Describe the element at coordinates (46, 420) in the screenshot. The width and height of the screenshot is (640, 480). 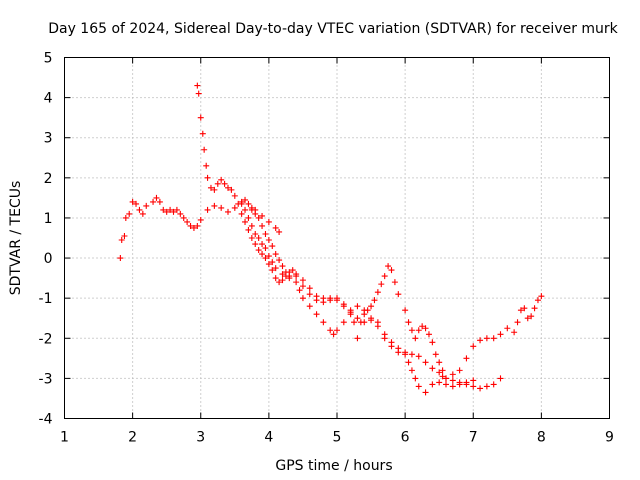
I see `y-tick-label: -4` at that location.